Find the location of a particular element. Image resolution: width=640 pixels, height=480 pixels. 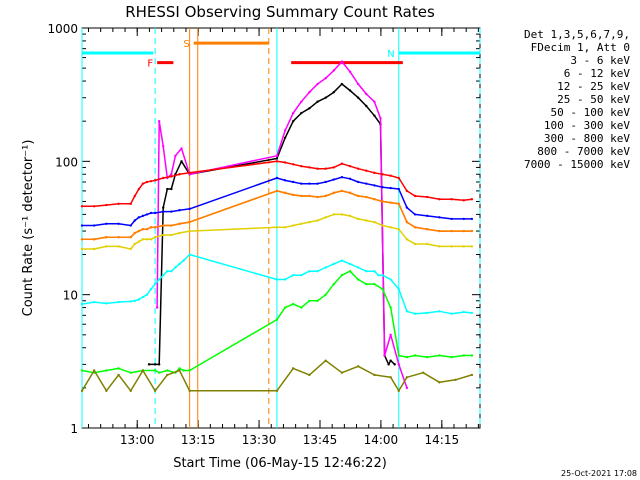

legend-header-line: FDecim 1, Att 0 is located at coordinates (580, 47).